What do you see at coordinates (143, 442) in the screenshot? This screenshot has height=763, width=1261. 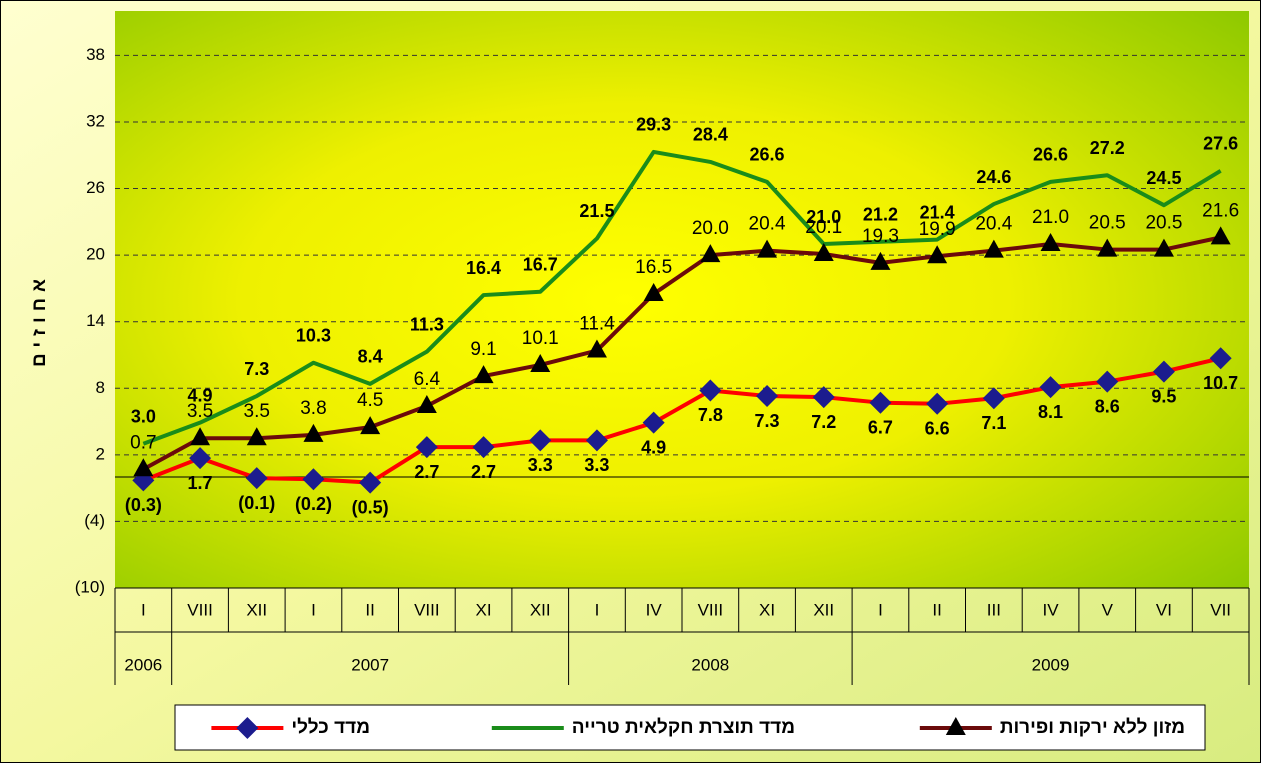 I see `data-label: 0.7` at bounding box center [143, 442].